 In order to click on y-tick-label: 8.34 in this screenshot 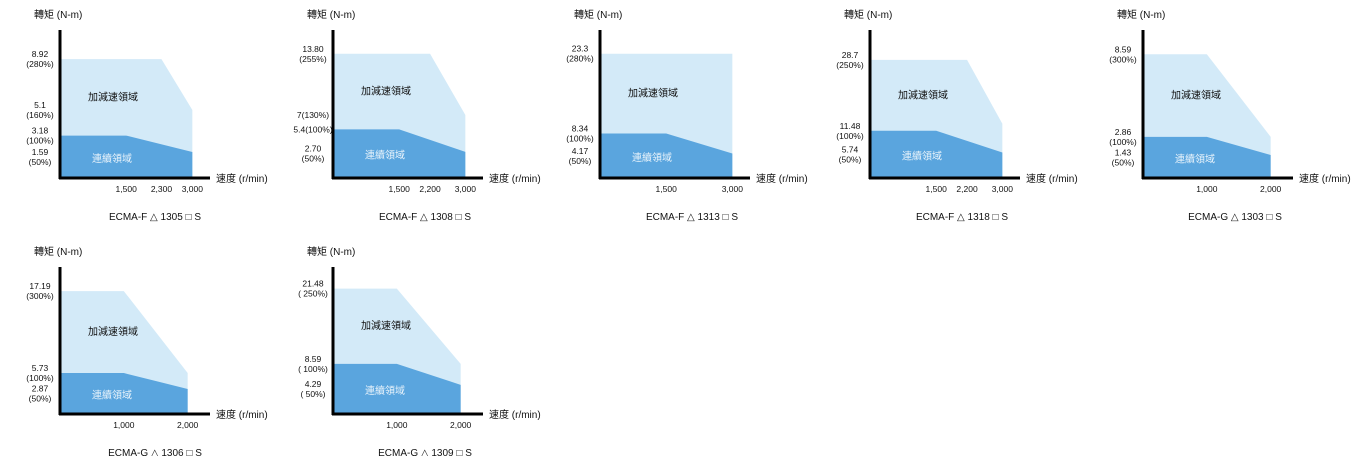, I will do `click(580, 129)`.